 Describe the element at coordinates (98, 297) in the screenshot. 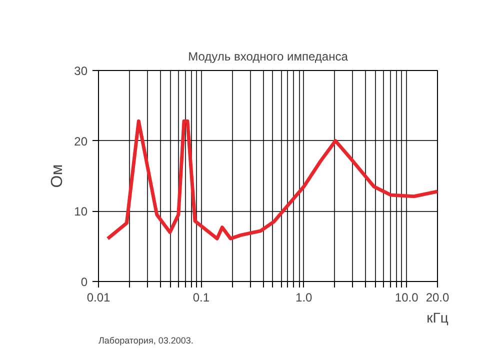

I see `x-tick-label: 0.01` at that location.